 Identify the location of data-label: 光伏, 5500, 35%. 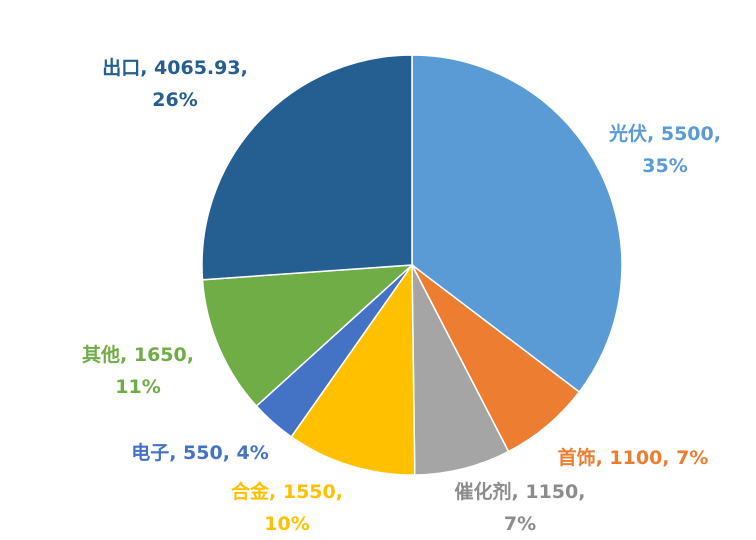
(665, 150).